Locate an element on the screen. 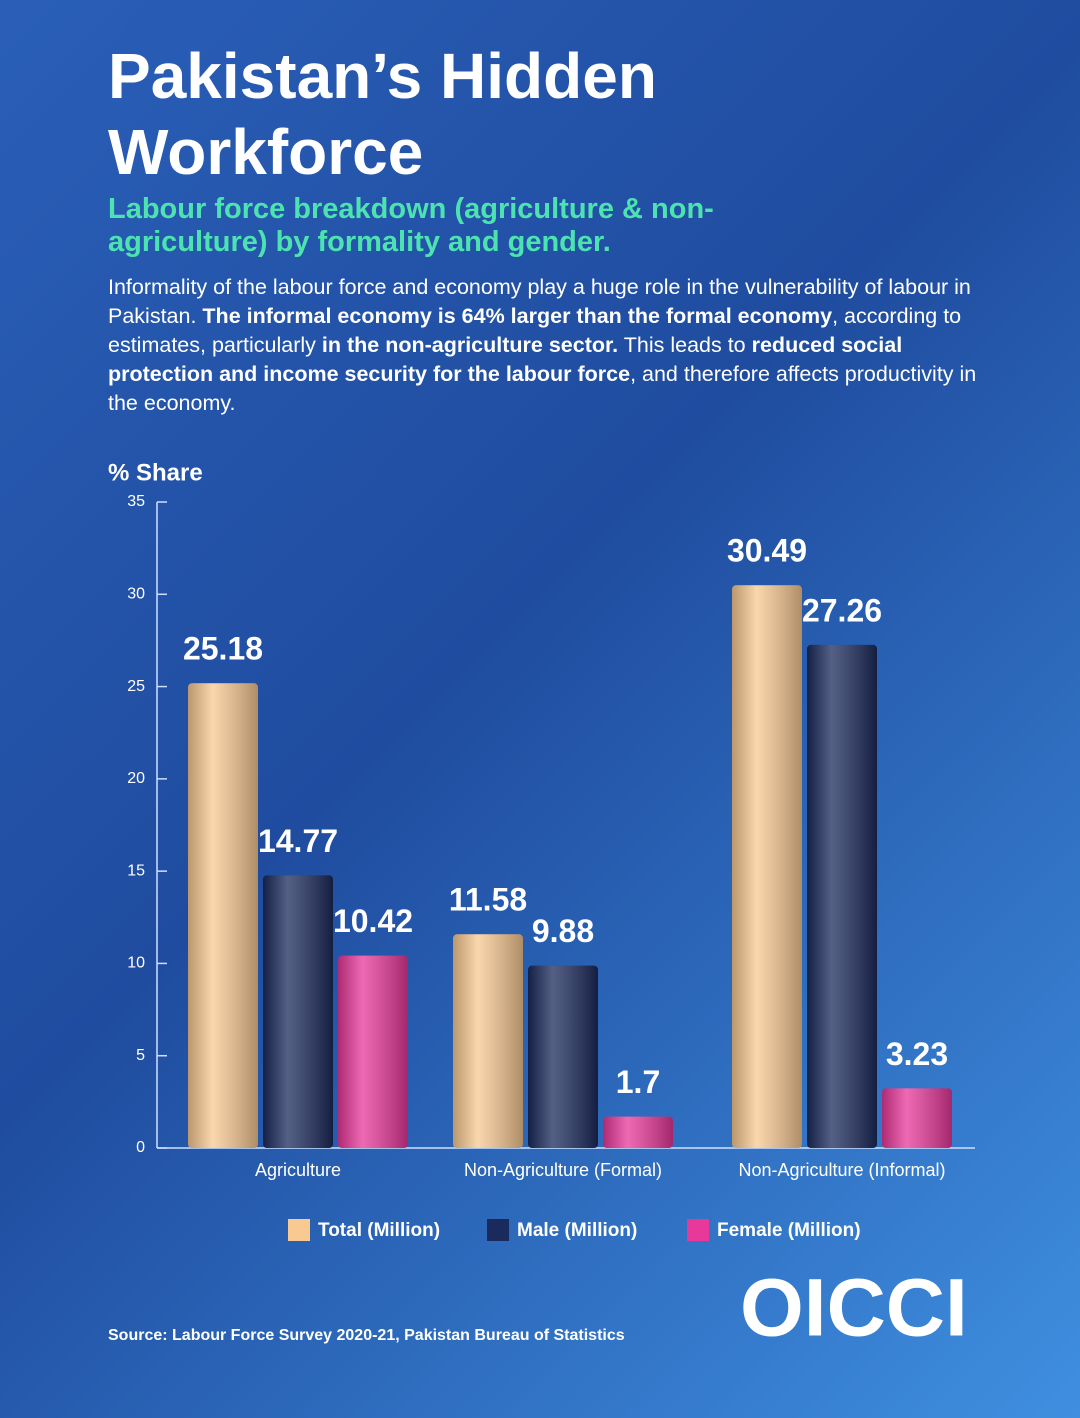  y-tick-label: 5 is located at coordinates (140, 1055).